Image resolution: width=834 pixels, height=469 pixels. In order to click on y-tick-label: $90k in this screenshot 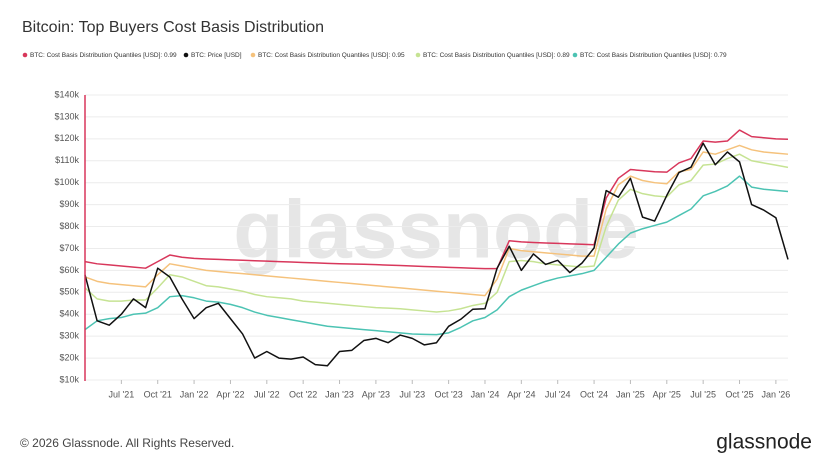, I will do `click(69, 204)`.